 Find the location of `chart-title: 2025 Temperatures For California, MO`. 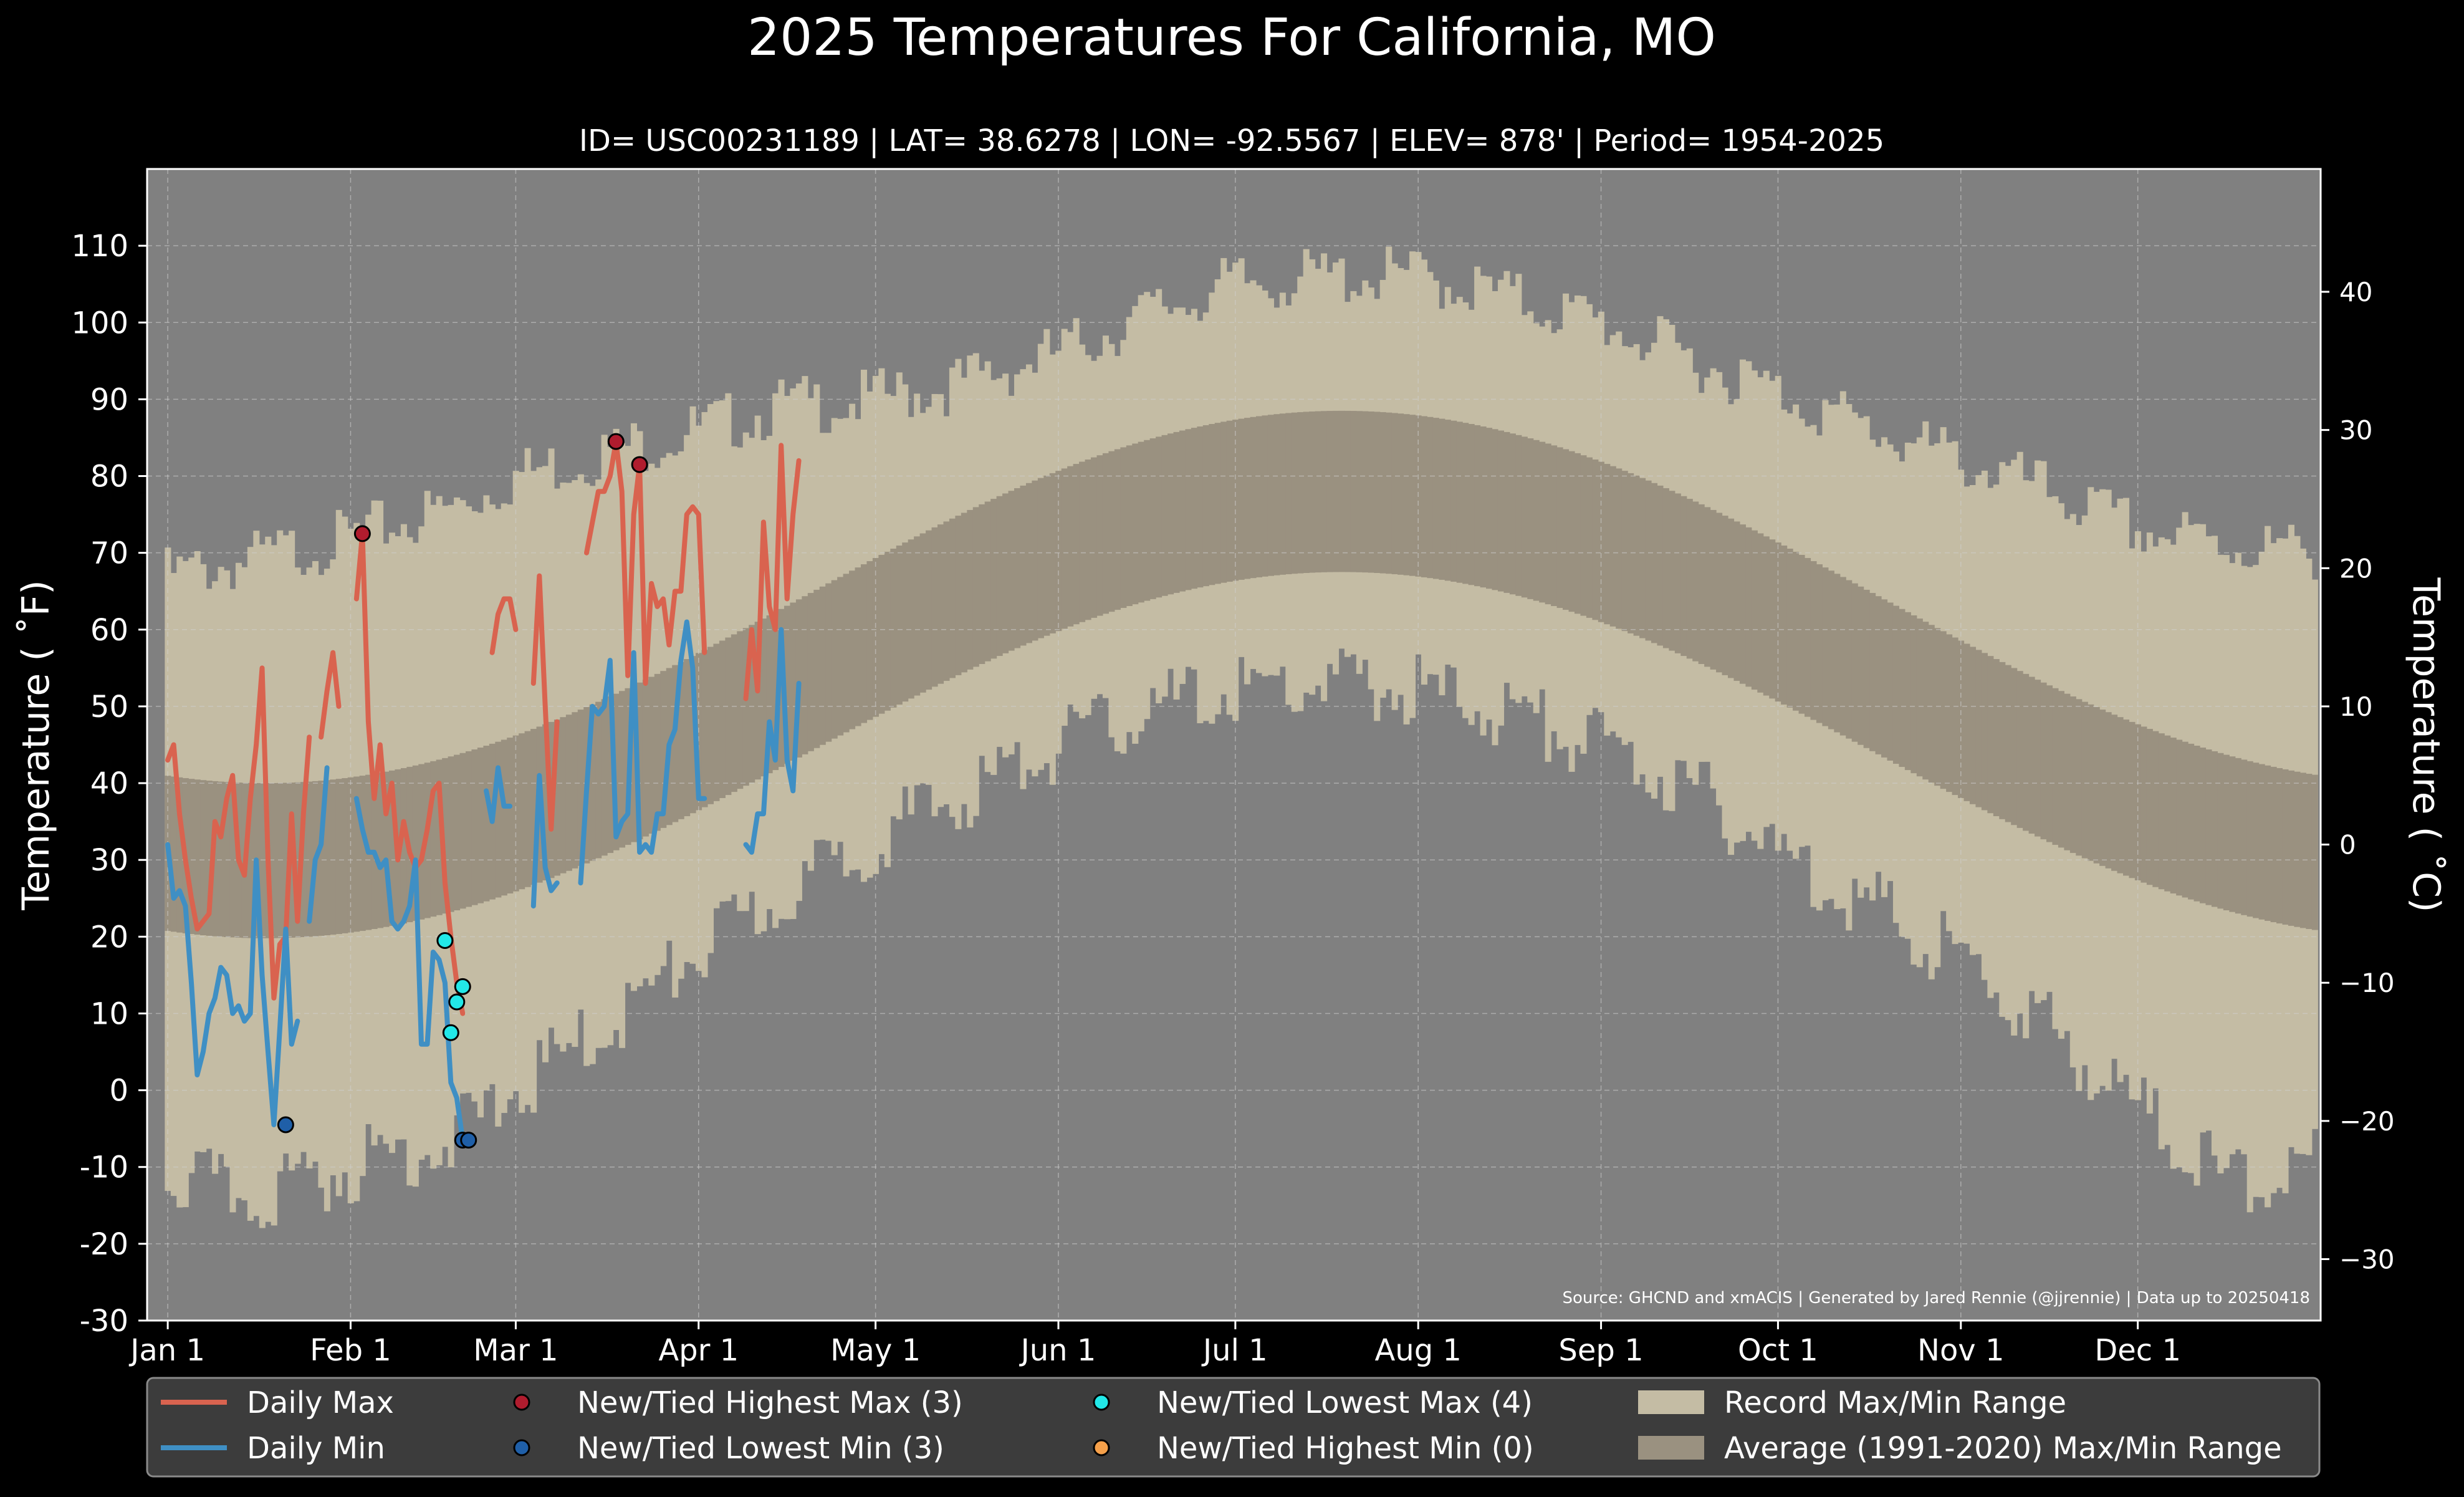

chart-title: 2025 Temperatures For California, MO is located at coordinates (1231, 37).